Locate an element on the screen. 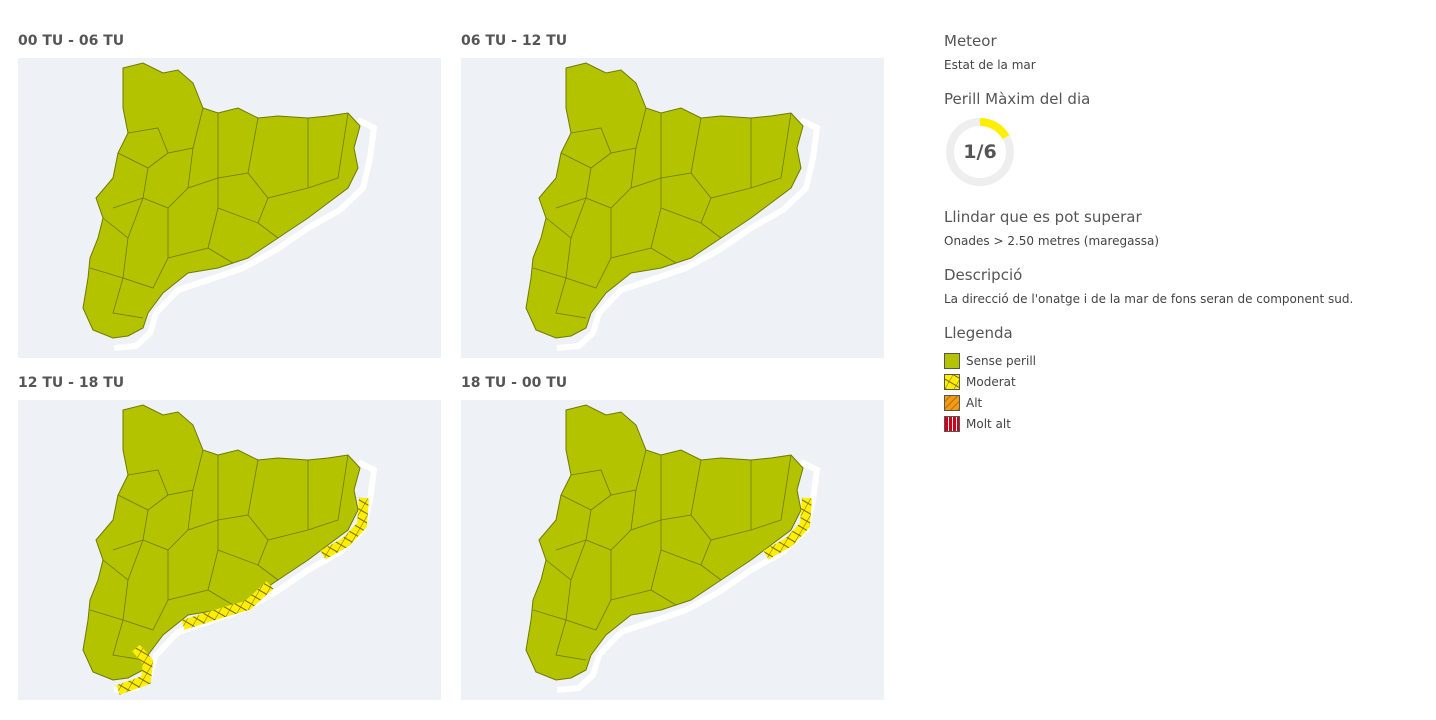 The height and width of the screenshot is (720, 1436). heading: Llindar que es pot superar is located at coordinates (1043, 217).